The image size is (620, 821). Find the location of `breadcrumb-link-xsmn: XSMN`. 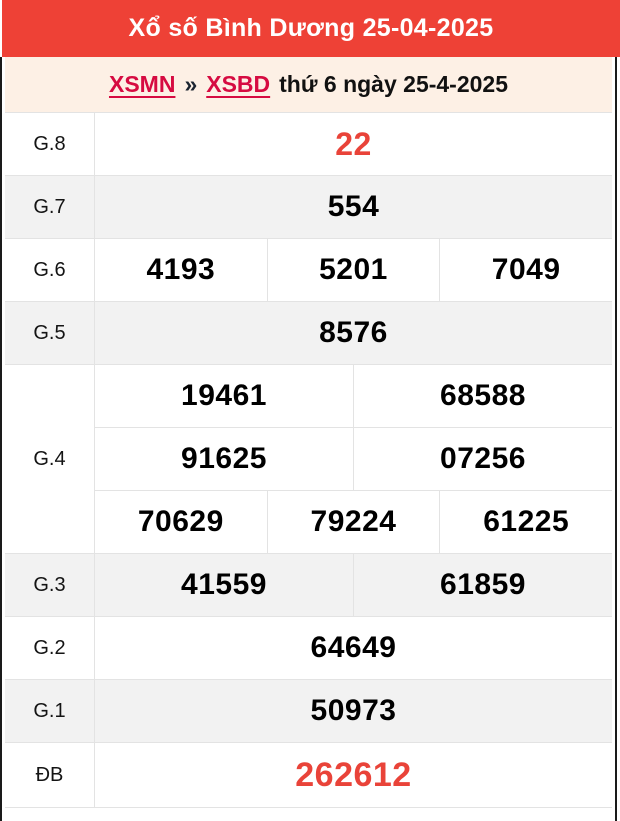

breadcrumb-link-xsmn: XSMN is located at coordinates (142, 84).